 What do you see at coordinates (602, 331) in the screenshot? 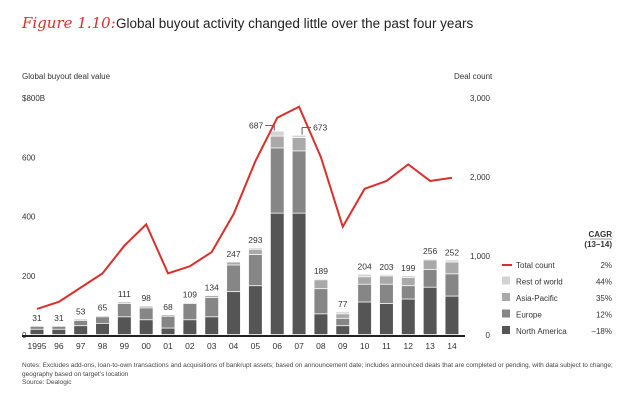
I see `legend-cagr: –18%` at bounding box center [602, 331].